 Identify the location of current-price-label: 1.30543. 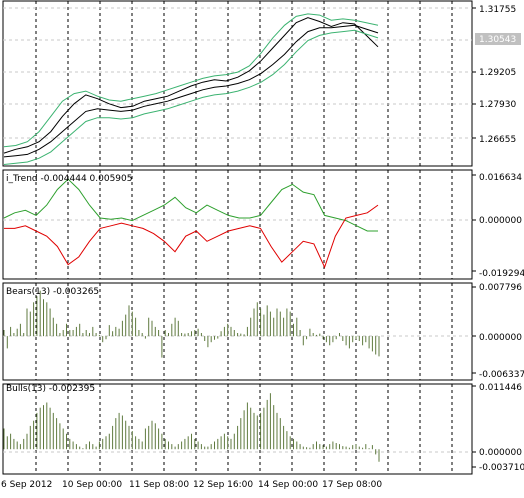
(497, 40).